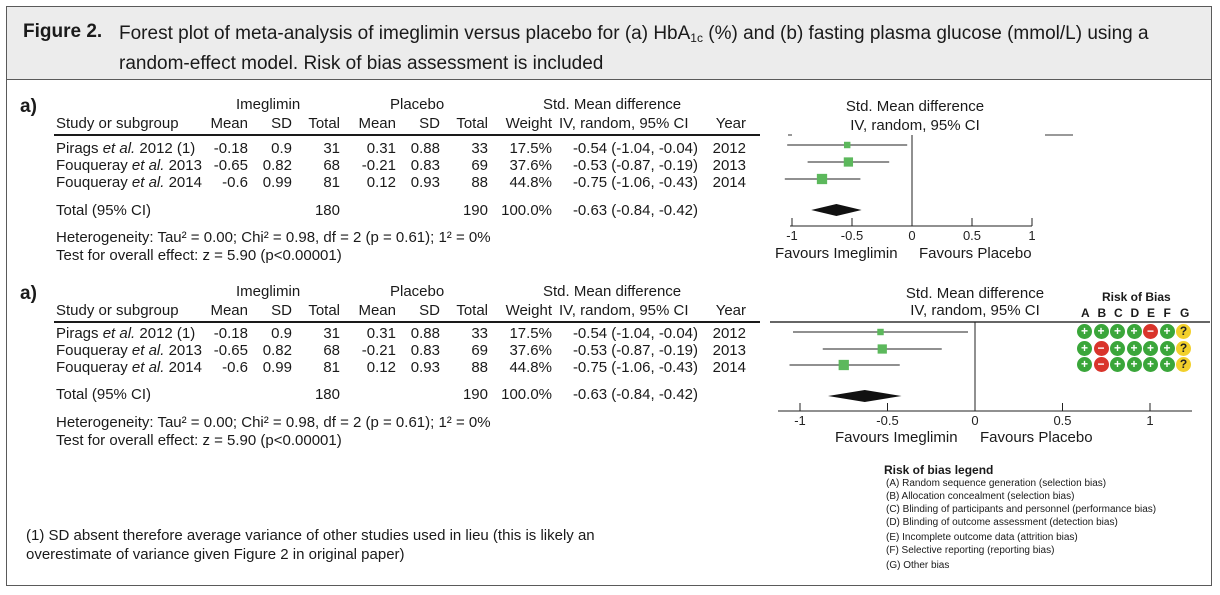 This screenshot has width=1220, height=595. What do you see at coordinates (1185, 313) in the screenshot?
I see `rob-column-header: G` at bounding box center [1185, 313].